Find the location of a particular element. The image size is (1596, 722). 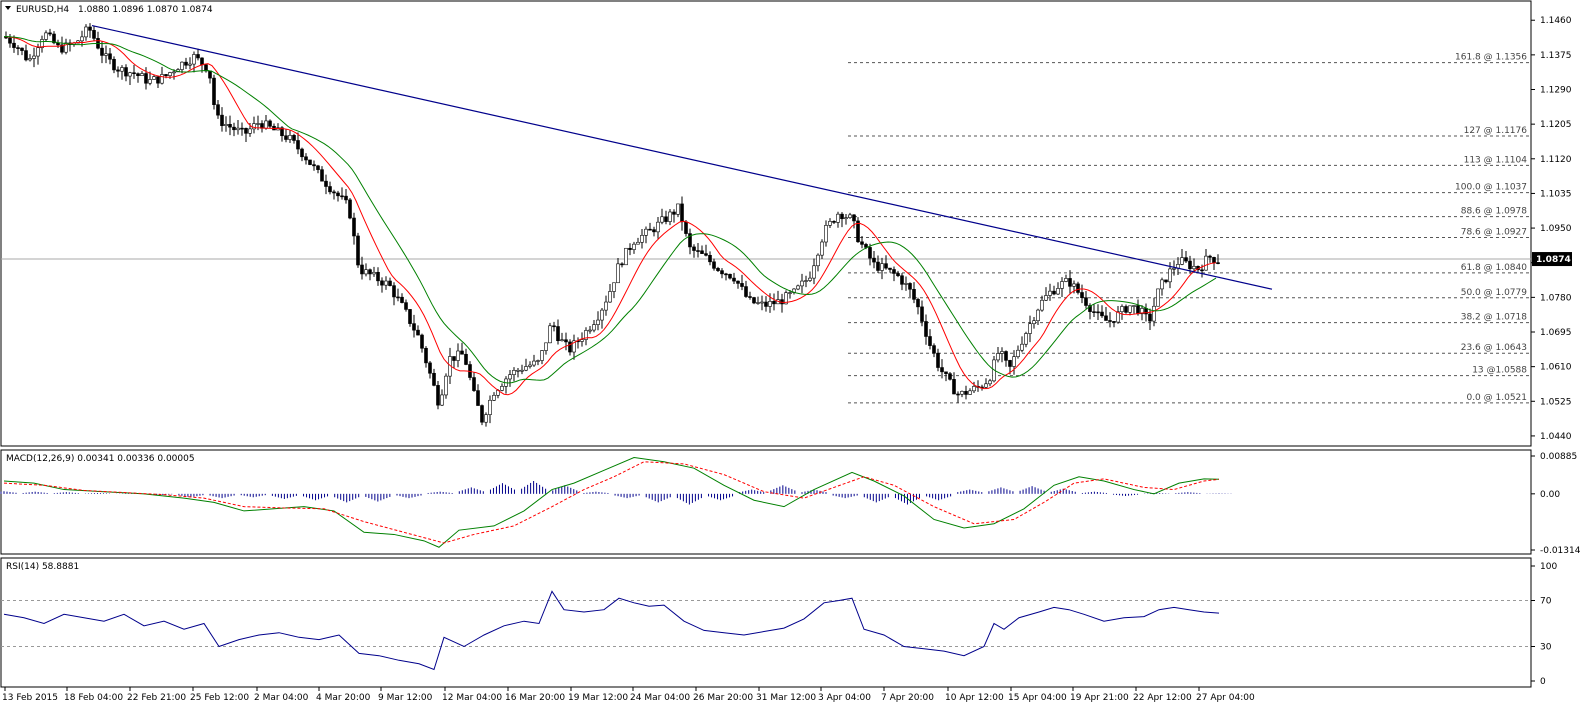

price-tick-label: 1.1460 is located at coordinates (1556, 21).